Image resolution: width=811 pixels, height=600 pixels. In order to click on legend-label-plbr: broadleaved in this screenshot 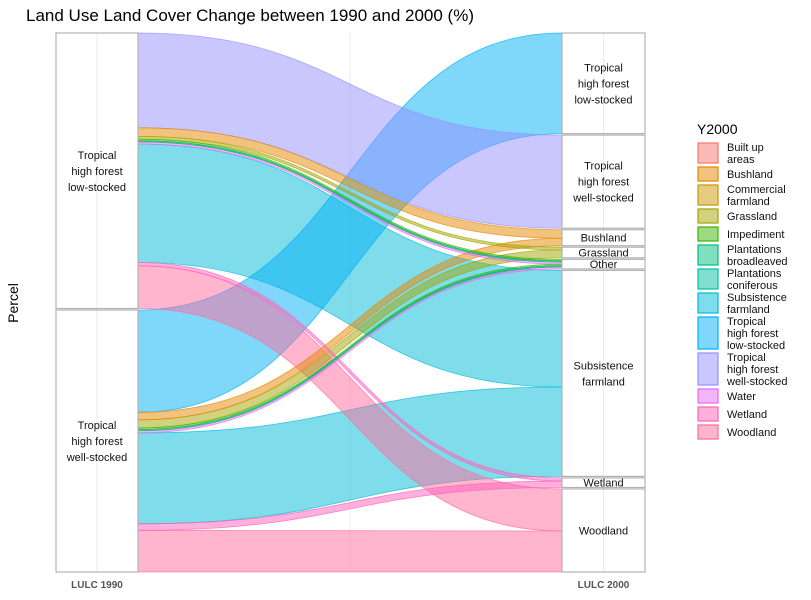, I will do `click(757, 262)`.